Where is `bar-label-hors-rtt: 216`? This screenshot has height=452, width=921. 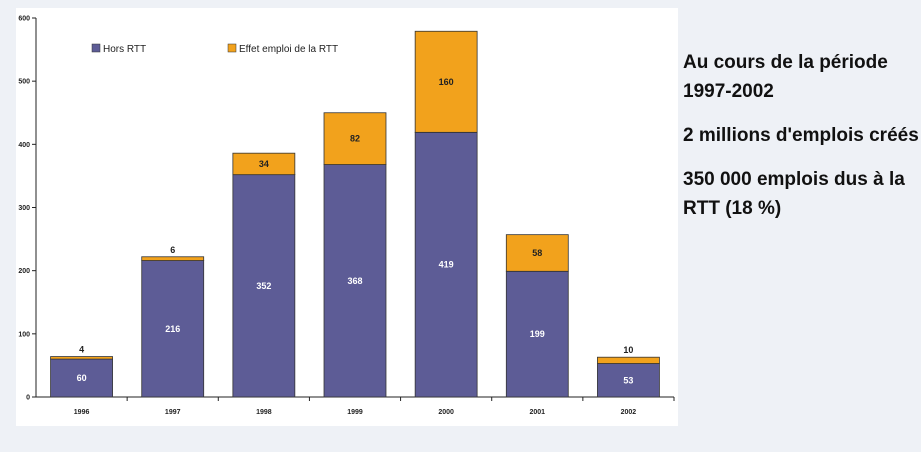 bar-label-hors-rtt: 216 is located at coordinates (172, 329).